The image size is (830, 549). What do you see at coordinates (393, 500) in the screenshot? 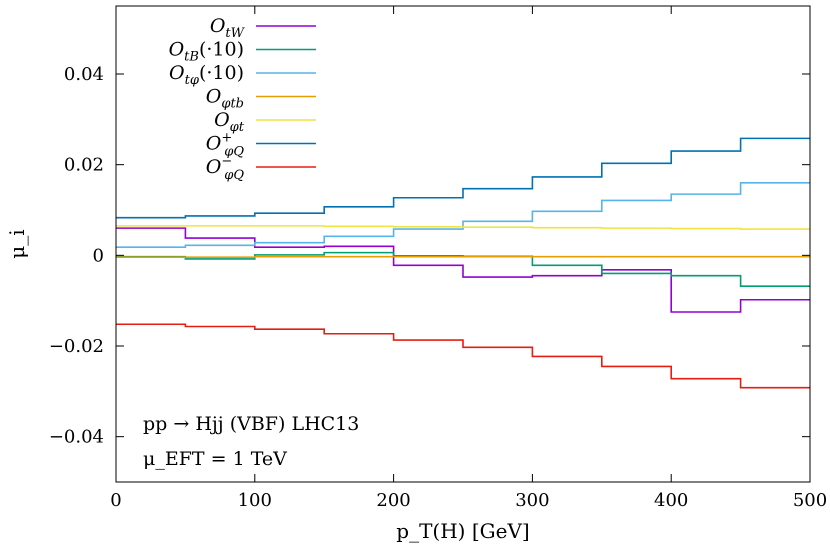
I see `x-tick-label: 200` at bounding box center [393, 500].